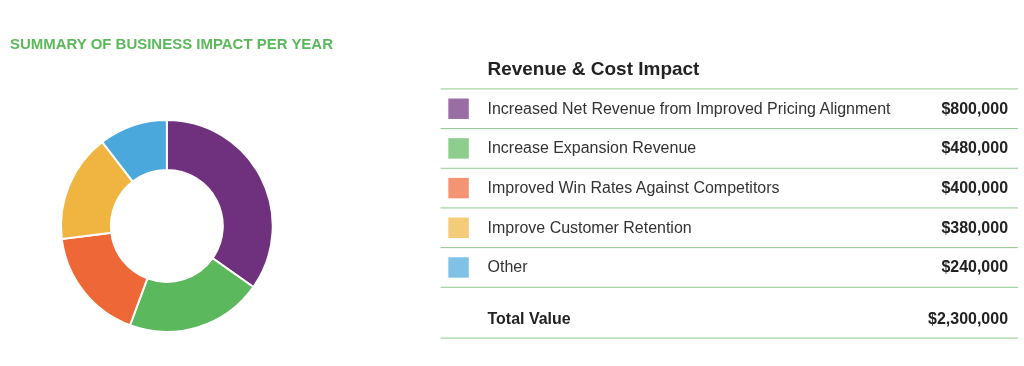  Describe the element at coordinates (633, 188) in the screenshot. I see `legend-label: Improved Win Rates Against Competitors` at that location.